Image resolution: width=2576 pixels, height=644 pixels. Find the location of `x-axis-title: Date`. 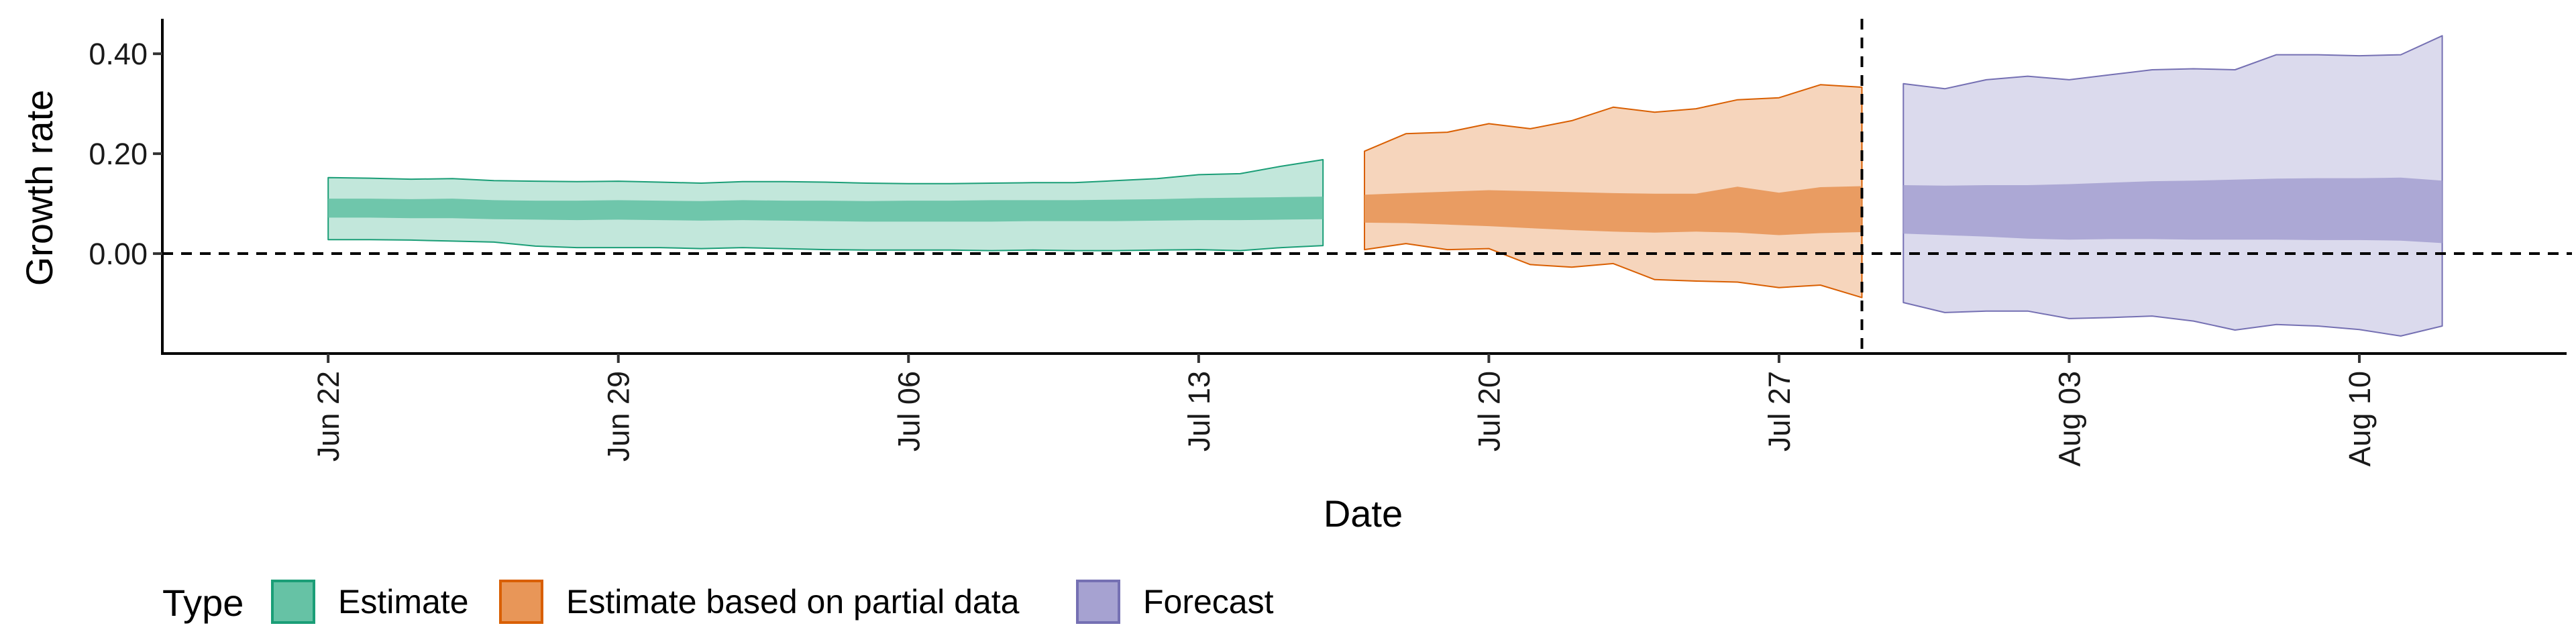

x-axis-title: Date is located at coordinates (1363, 513).